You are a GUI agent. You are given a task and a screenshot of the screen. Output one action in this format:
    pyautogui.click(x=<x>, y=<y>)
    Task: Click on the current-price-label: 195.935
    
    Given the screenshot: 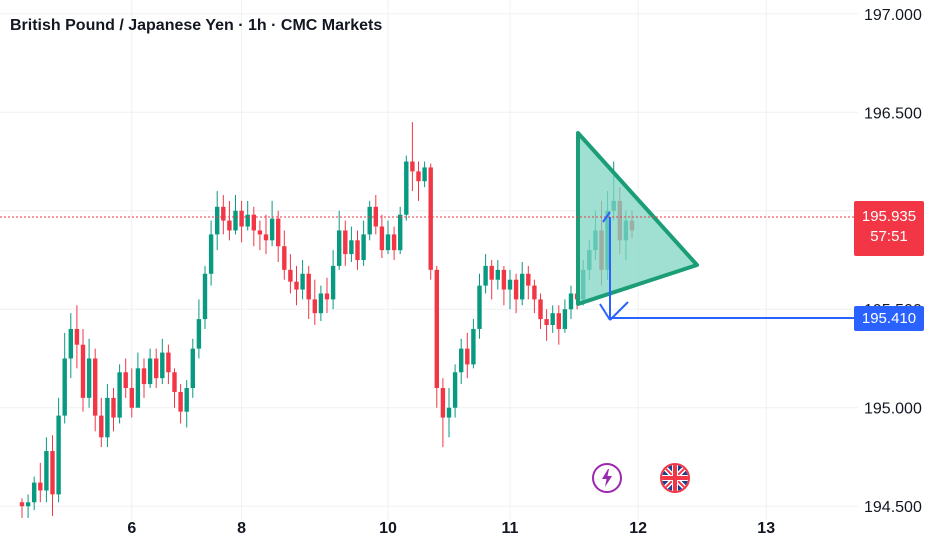 What is the action you would take?
    pyautogui.click(x=889, y=216)
    